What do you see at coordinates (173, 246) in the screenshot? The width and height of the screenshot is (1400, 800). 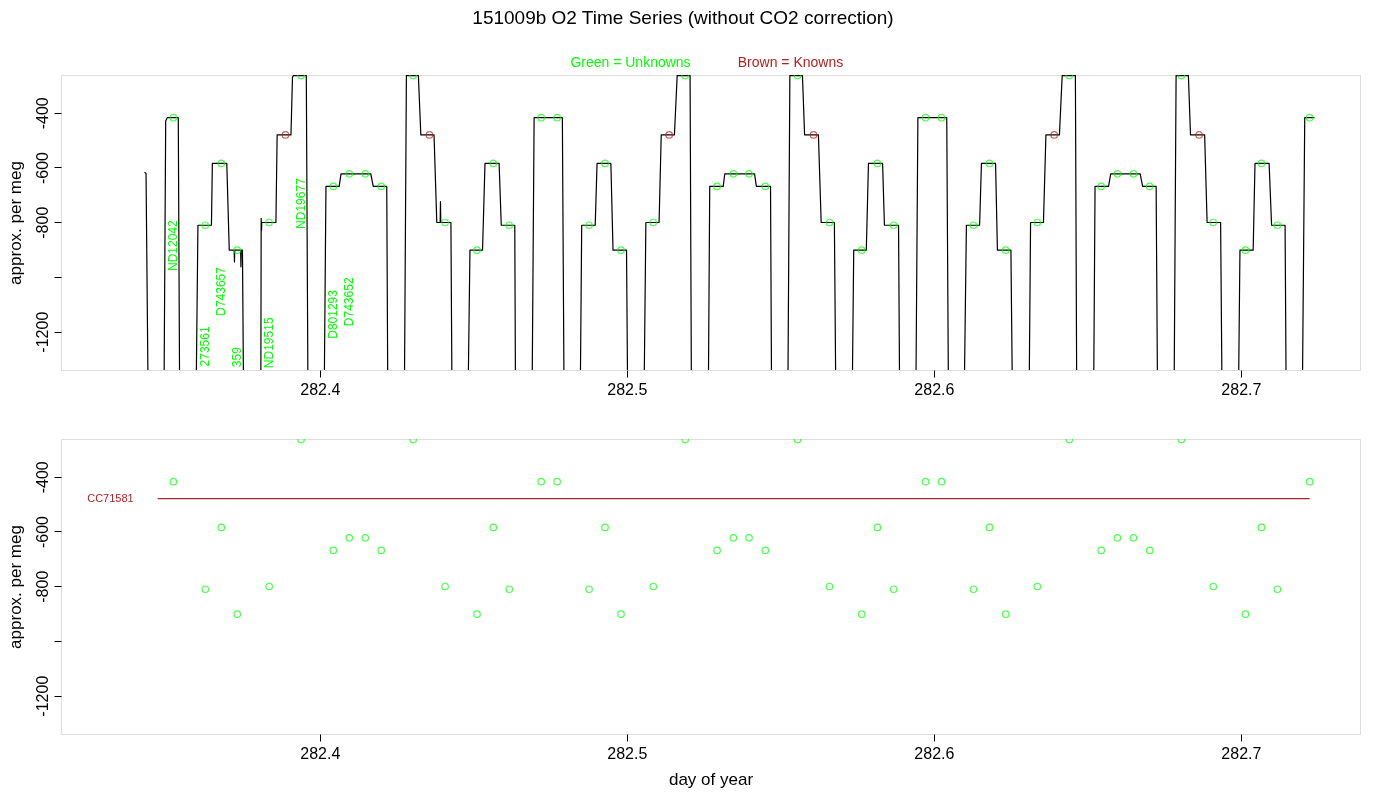 I see `annotation: ND12042` at bounding box center [173, 246].